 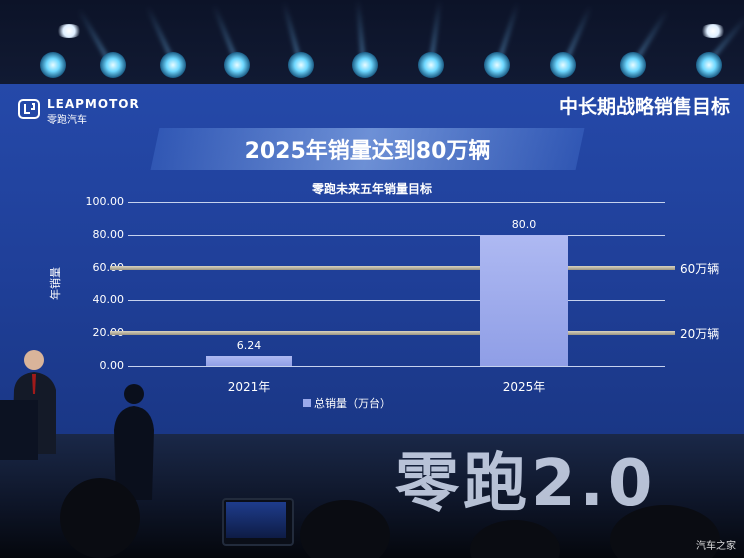 What do you see at coordinates (108, 234) in the screenshot?
I see `y-tick-label: 80.00` at bounding box center [108, 234].